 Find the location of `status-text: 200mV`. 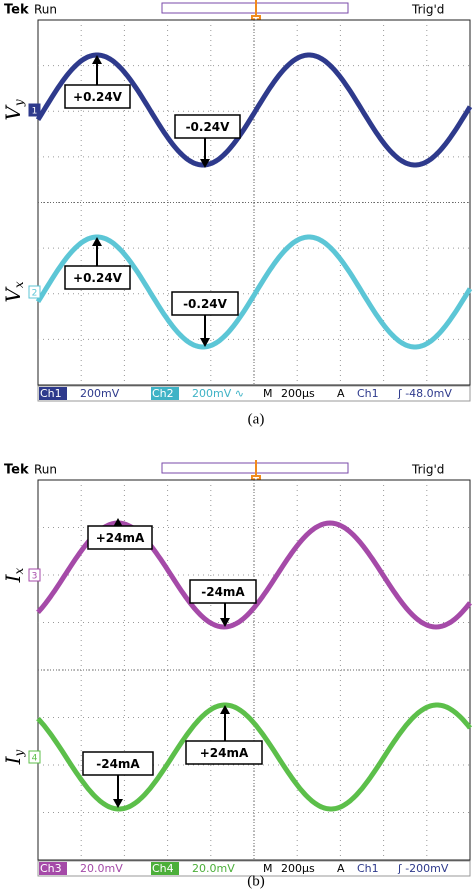

status-text: 200mV is located at coordinates (100, 393).